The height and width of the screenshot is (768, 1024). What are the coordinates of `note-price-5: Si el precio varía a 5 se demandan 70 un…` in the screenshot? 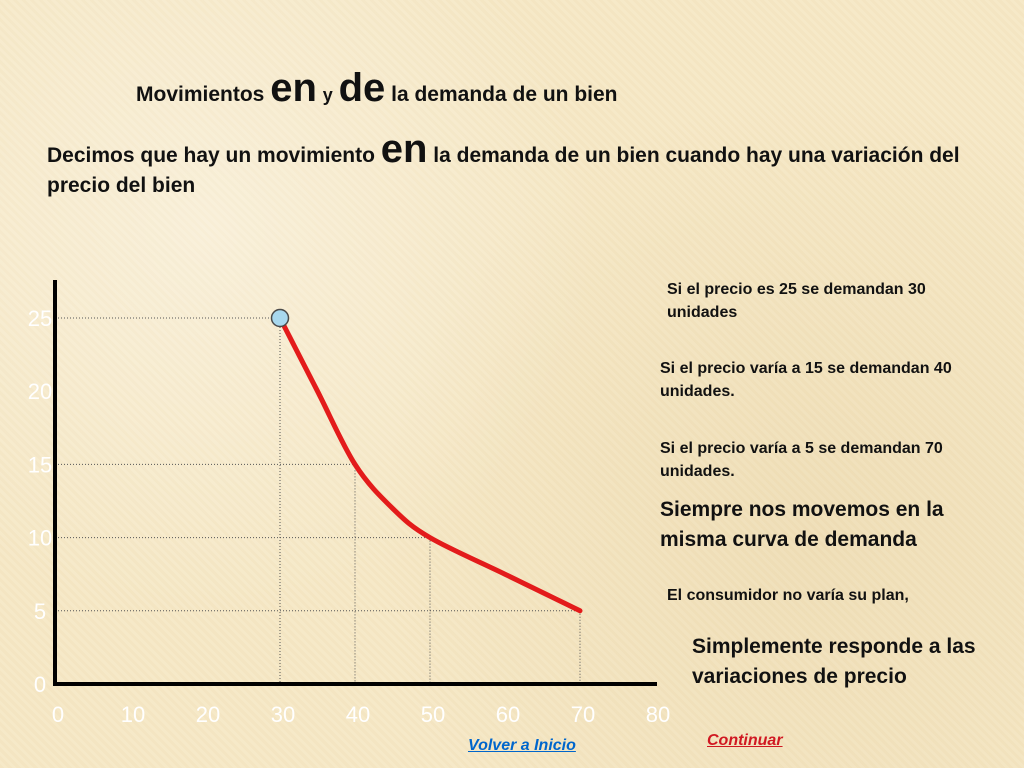 It's located at (801, 460).